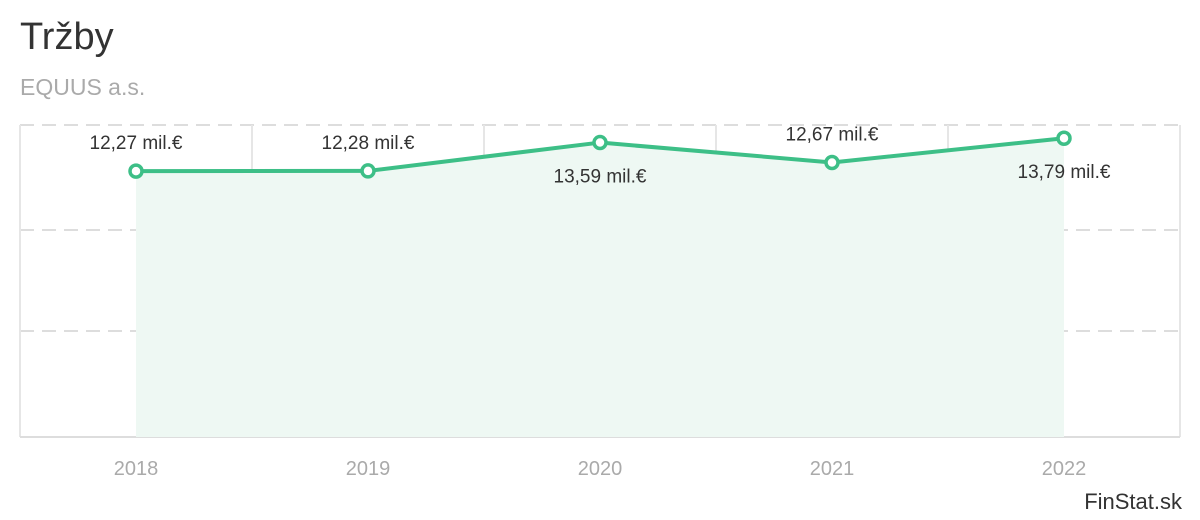 The height and width of the screenshot is (520, 1200). What do you see at coordinates (1064, 469) in the screenshot?
I see `x-tick-label-2022: 2022` at bounding box center [1064, 469].